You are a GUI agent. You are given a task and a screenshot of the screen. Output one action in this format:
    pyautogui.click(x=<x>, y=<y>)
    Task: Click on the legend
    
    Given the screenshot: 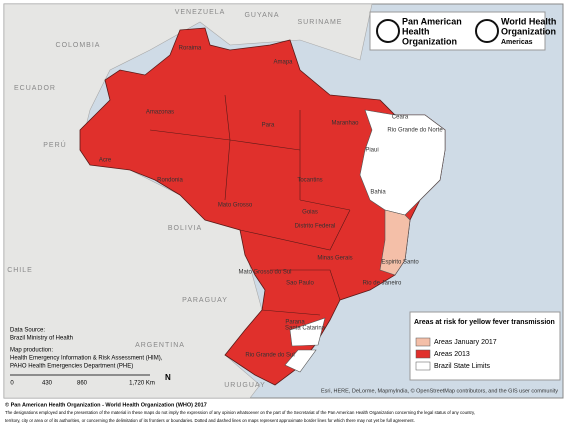 What is the action you would take?
    pyautogui.click(x=485, y=346)
    